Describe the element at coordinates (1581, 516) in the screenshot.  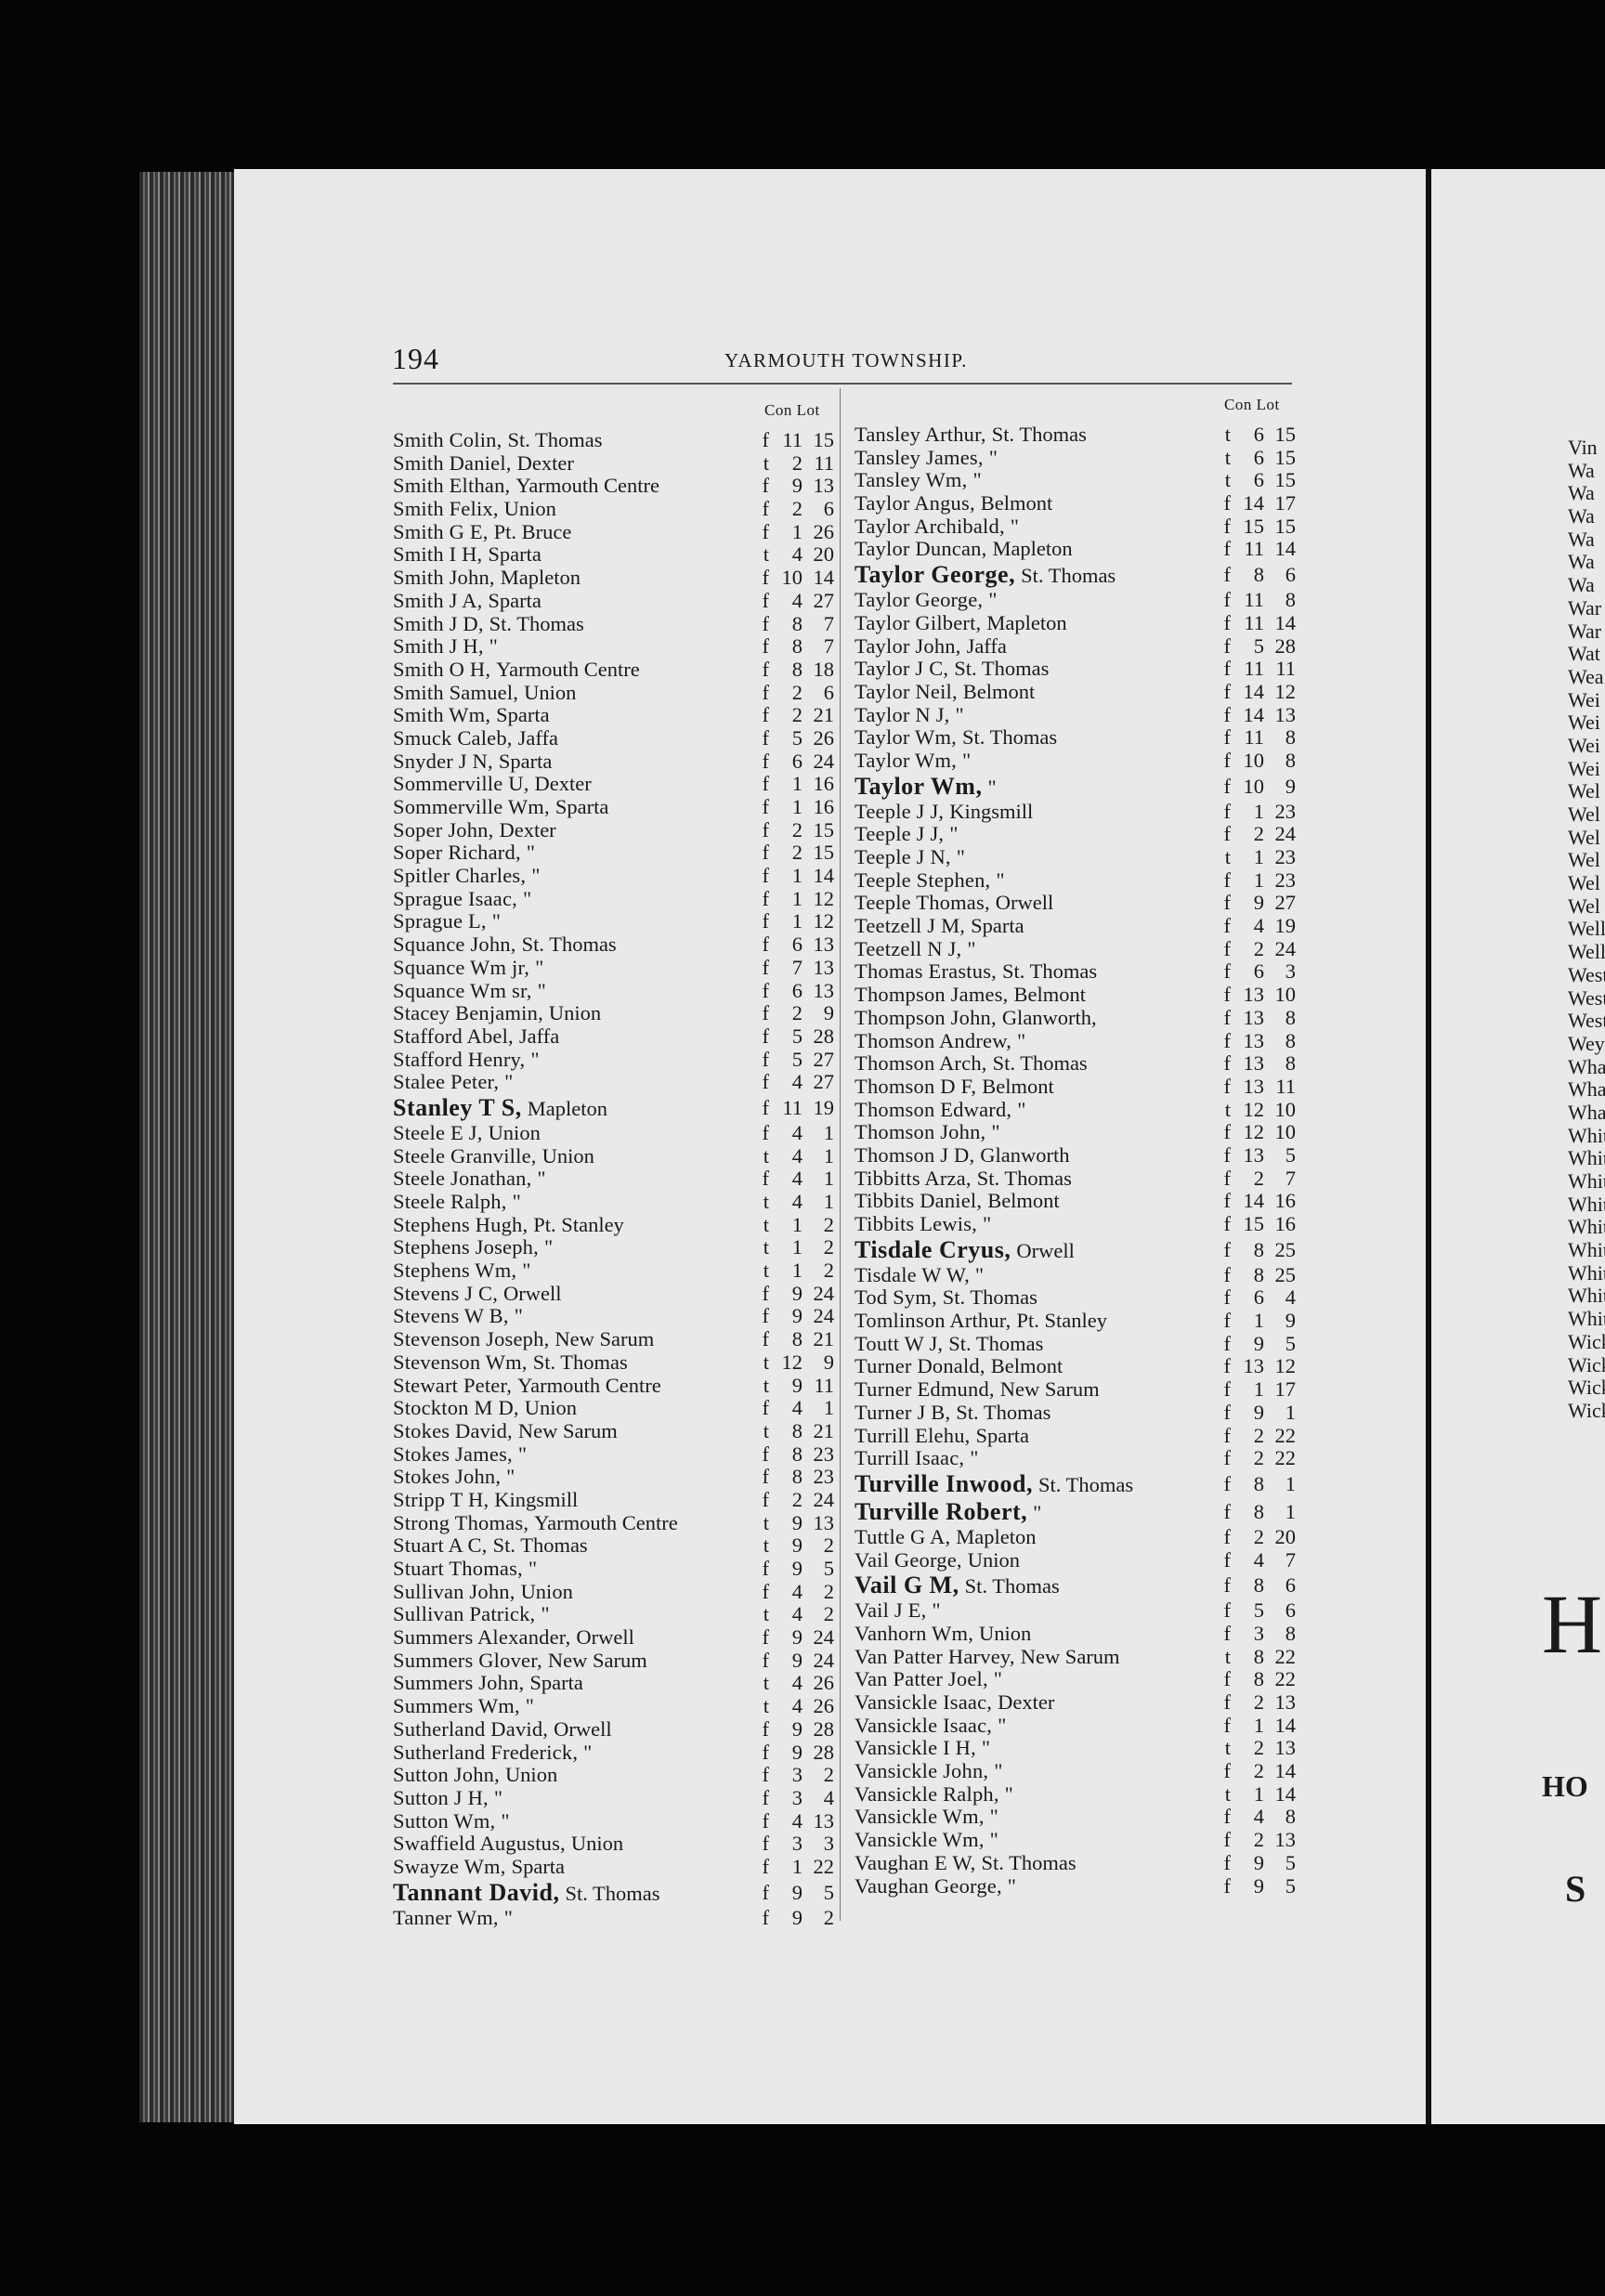
I see `adjacent-page-fragment: Wa` at that location.